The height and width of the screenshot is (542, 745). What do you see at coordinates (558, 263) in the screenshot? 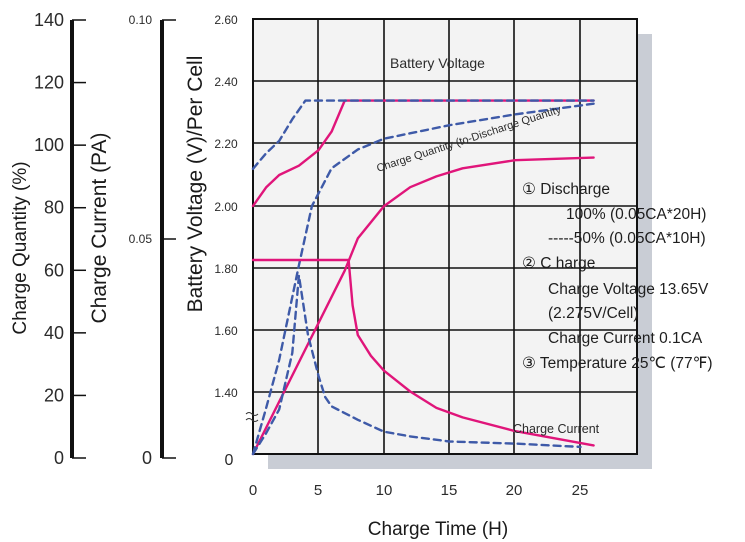
I see `note-4: ② C harge` at bounding box center [558, 263].